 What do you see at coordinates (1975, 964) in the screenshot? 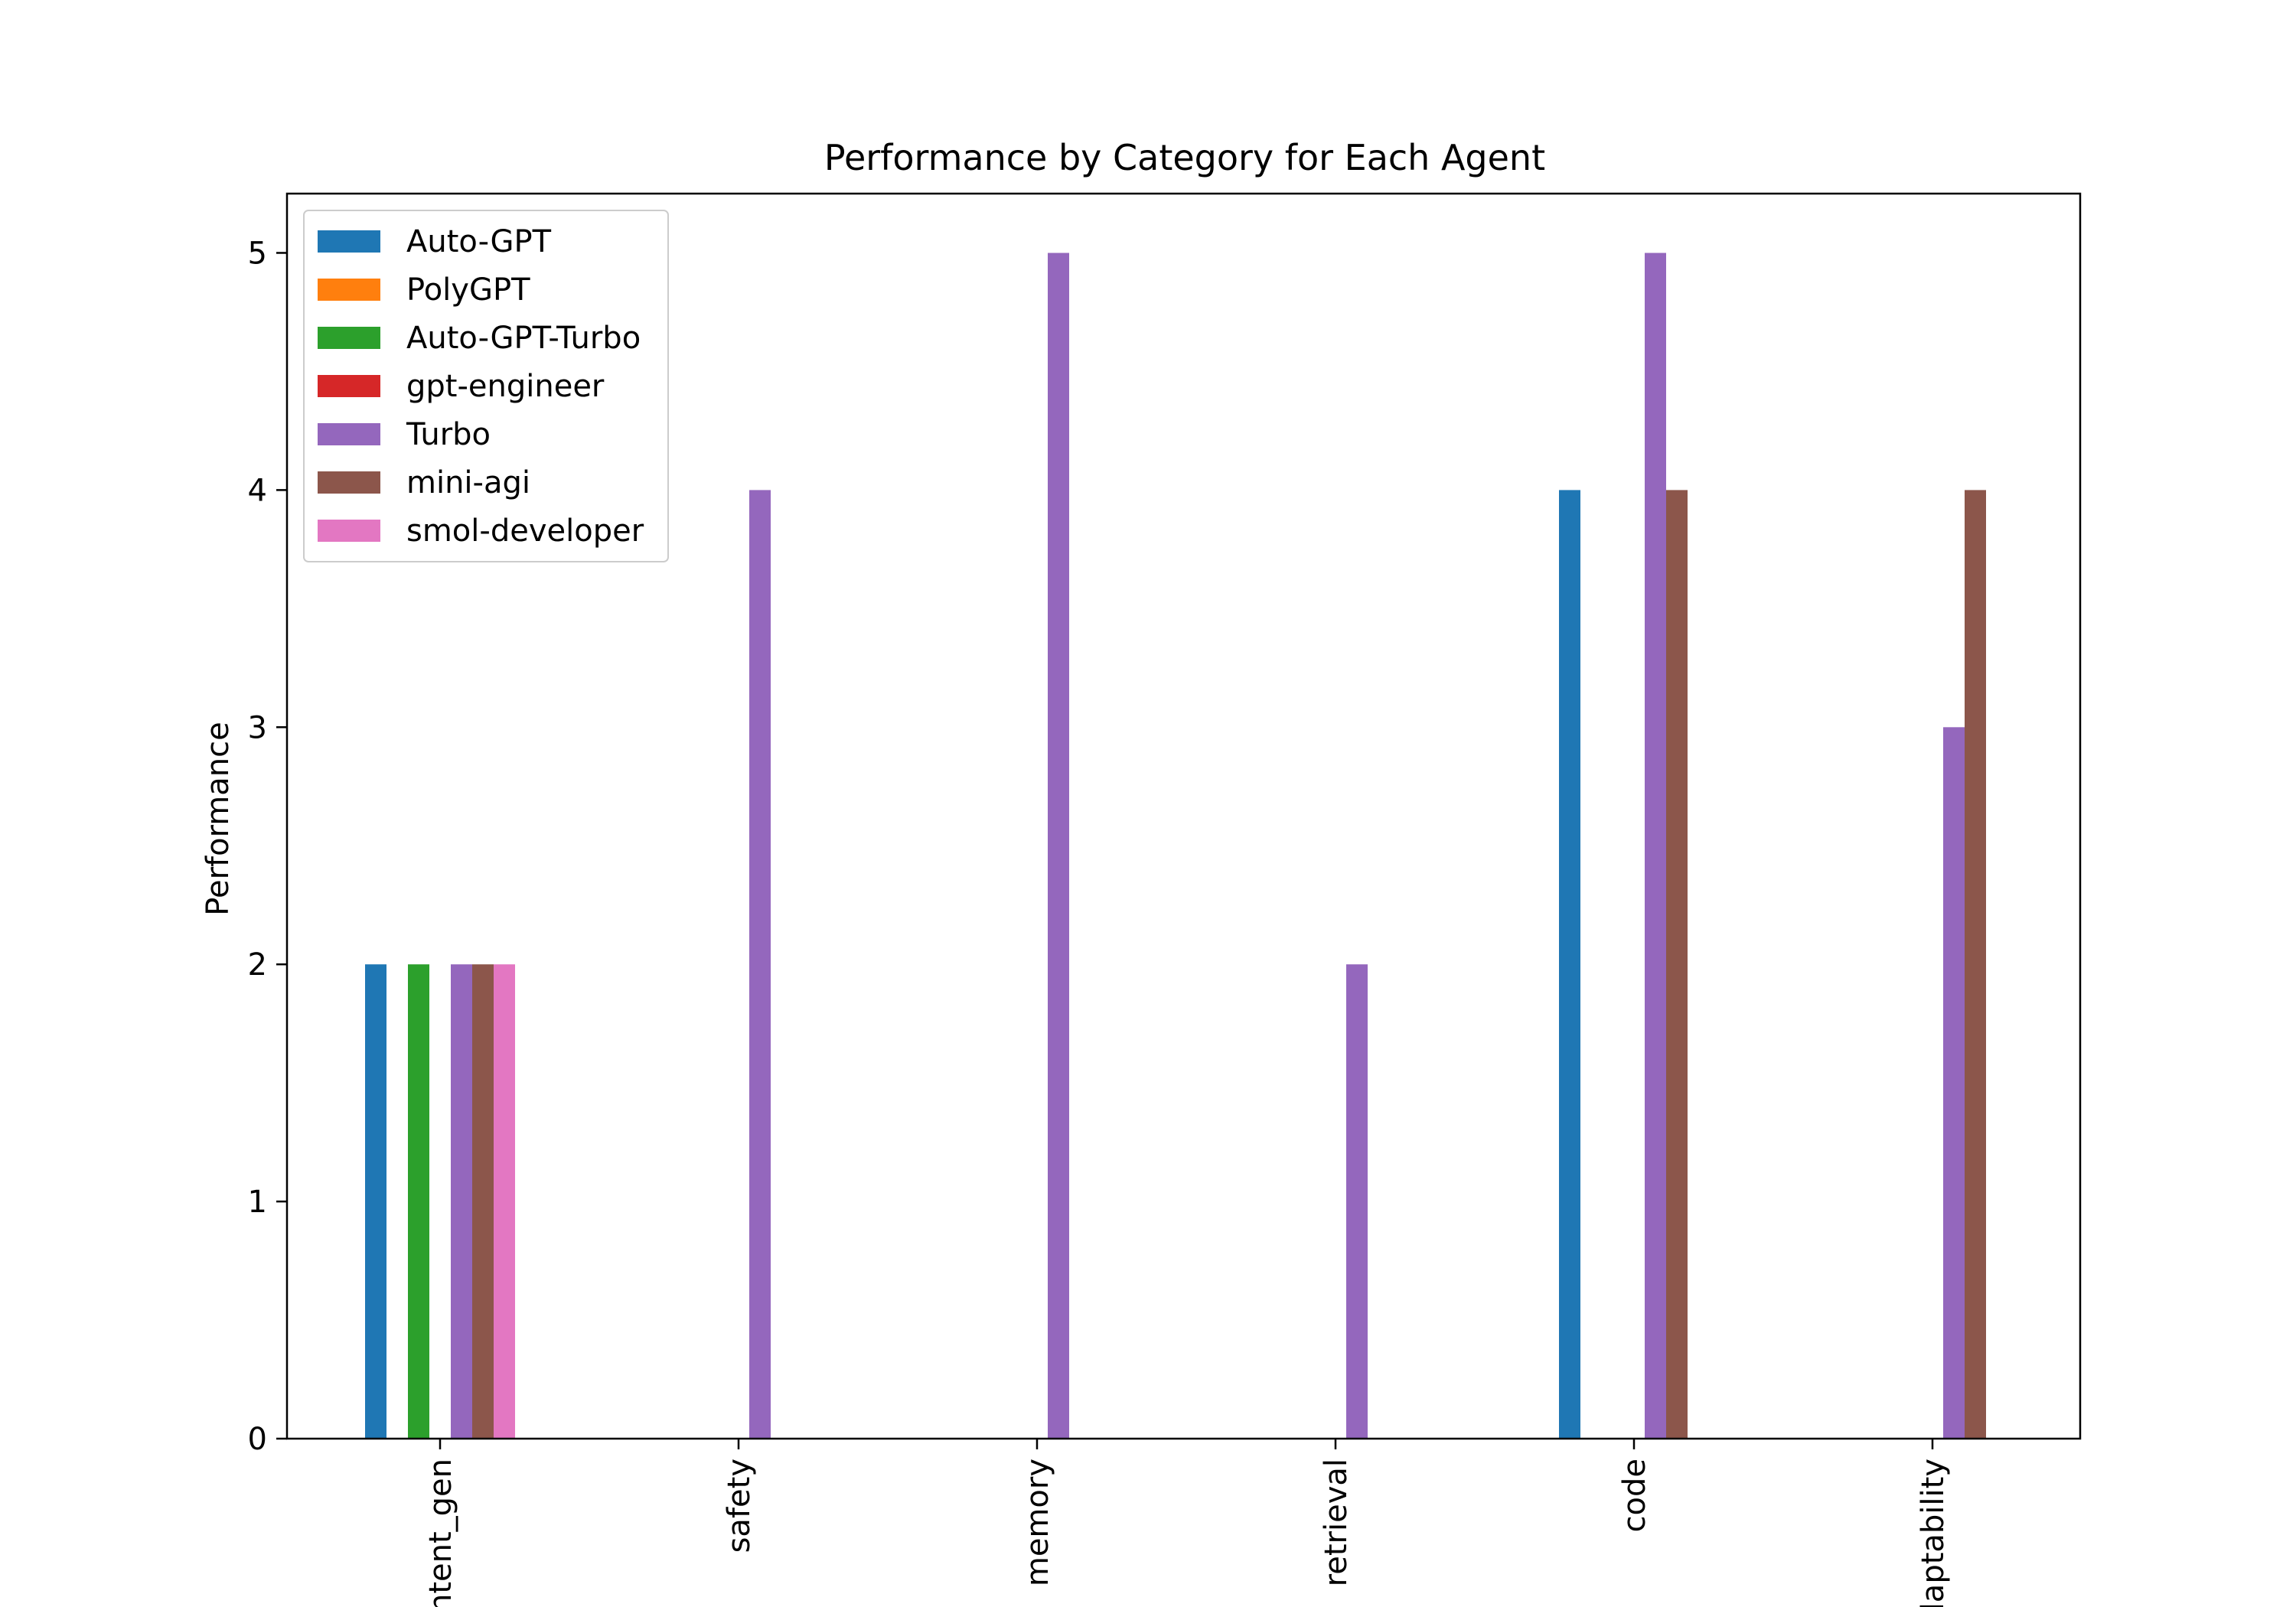
I see `bar-mini-agi-adaptability` at bounding box center [1975, 964].